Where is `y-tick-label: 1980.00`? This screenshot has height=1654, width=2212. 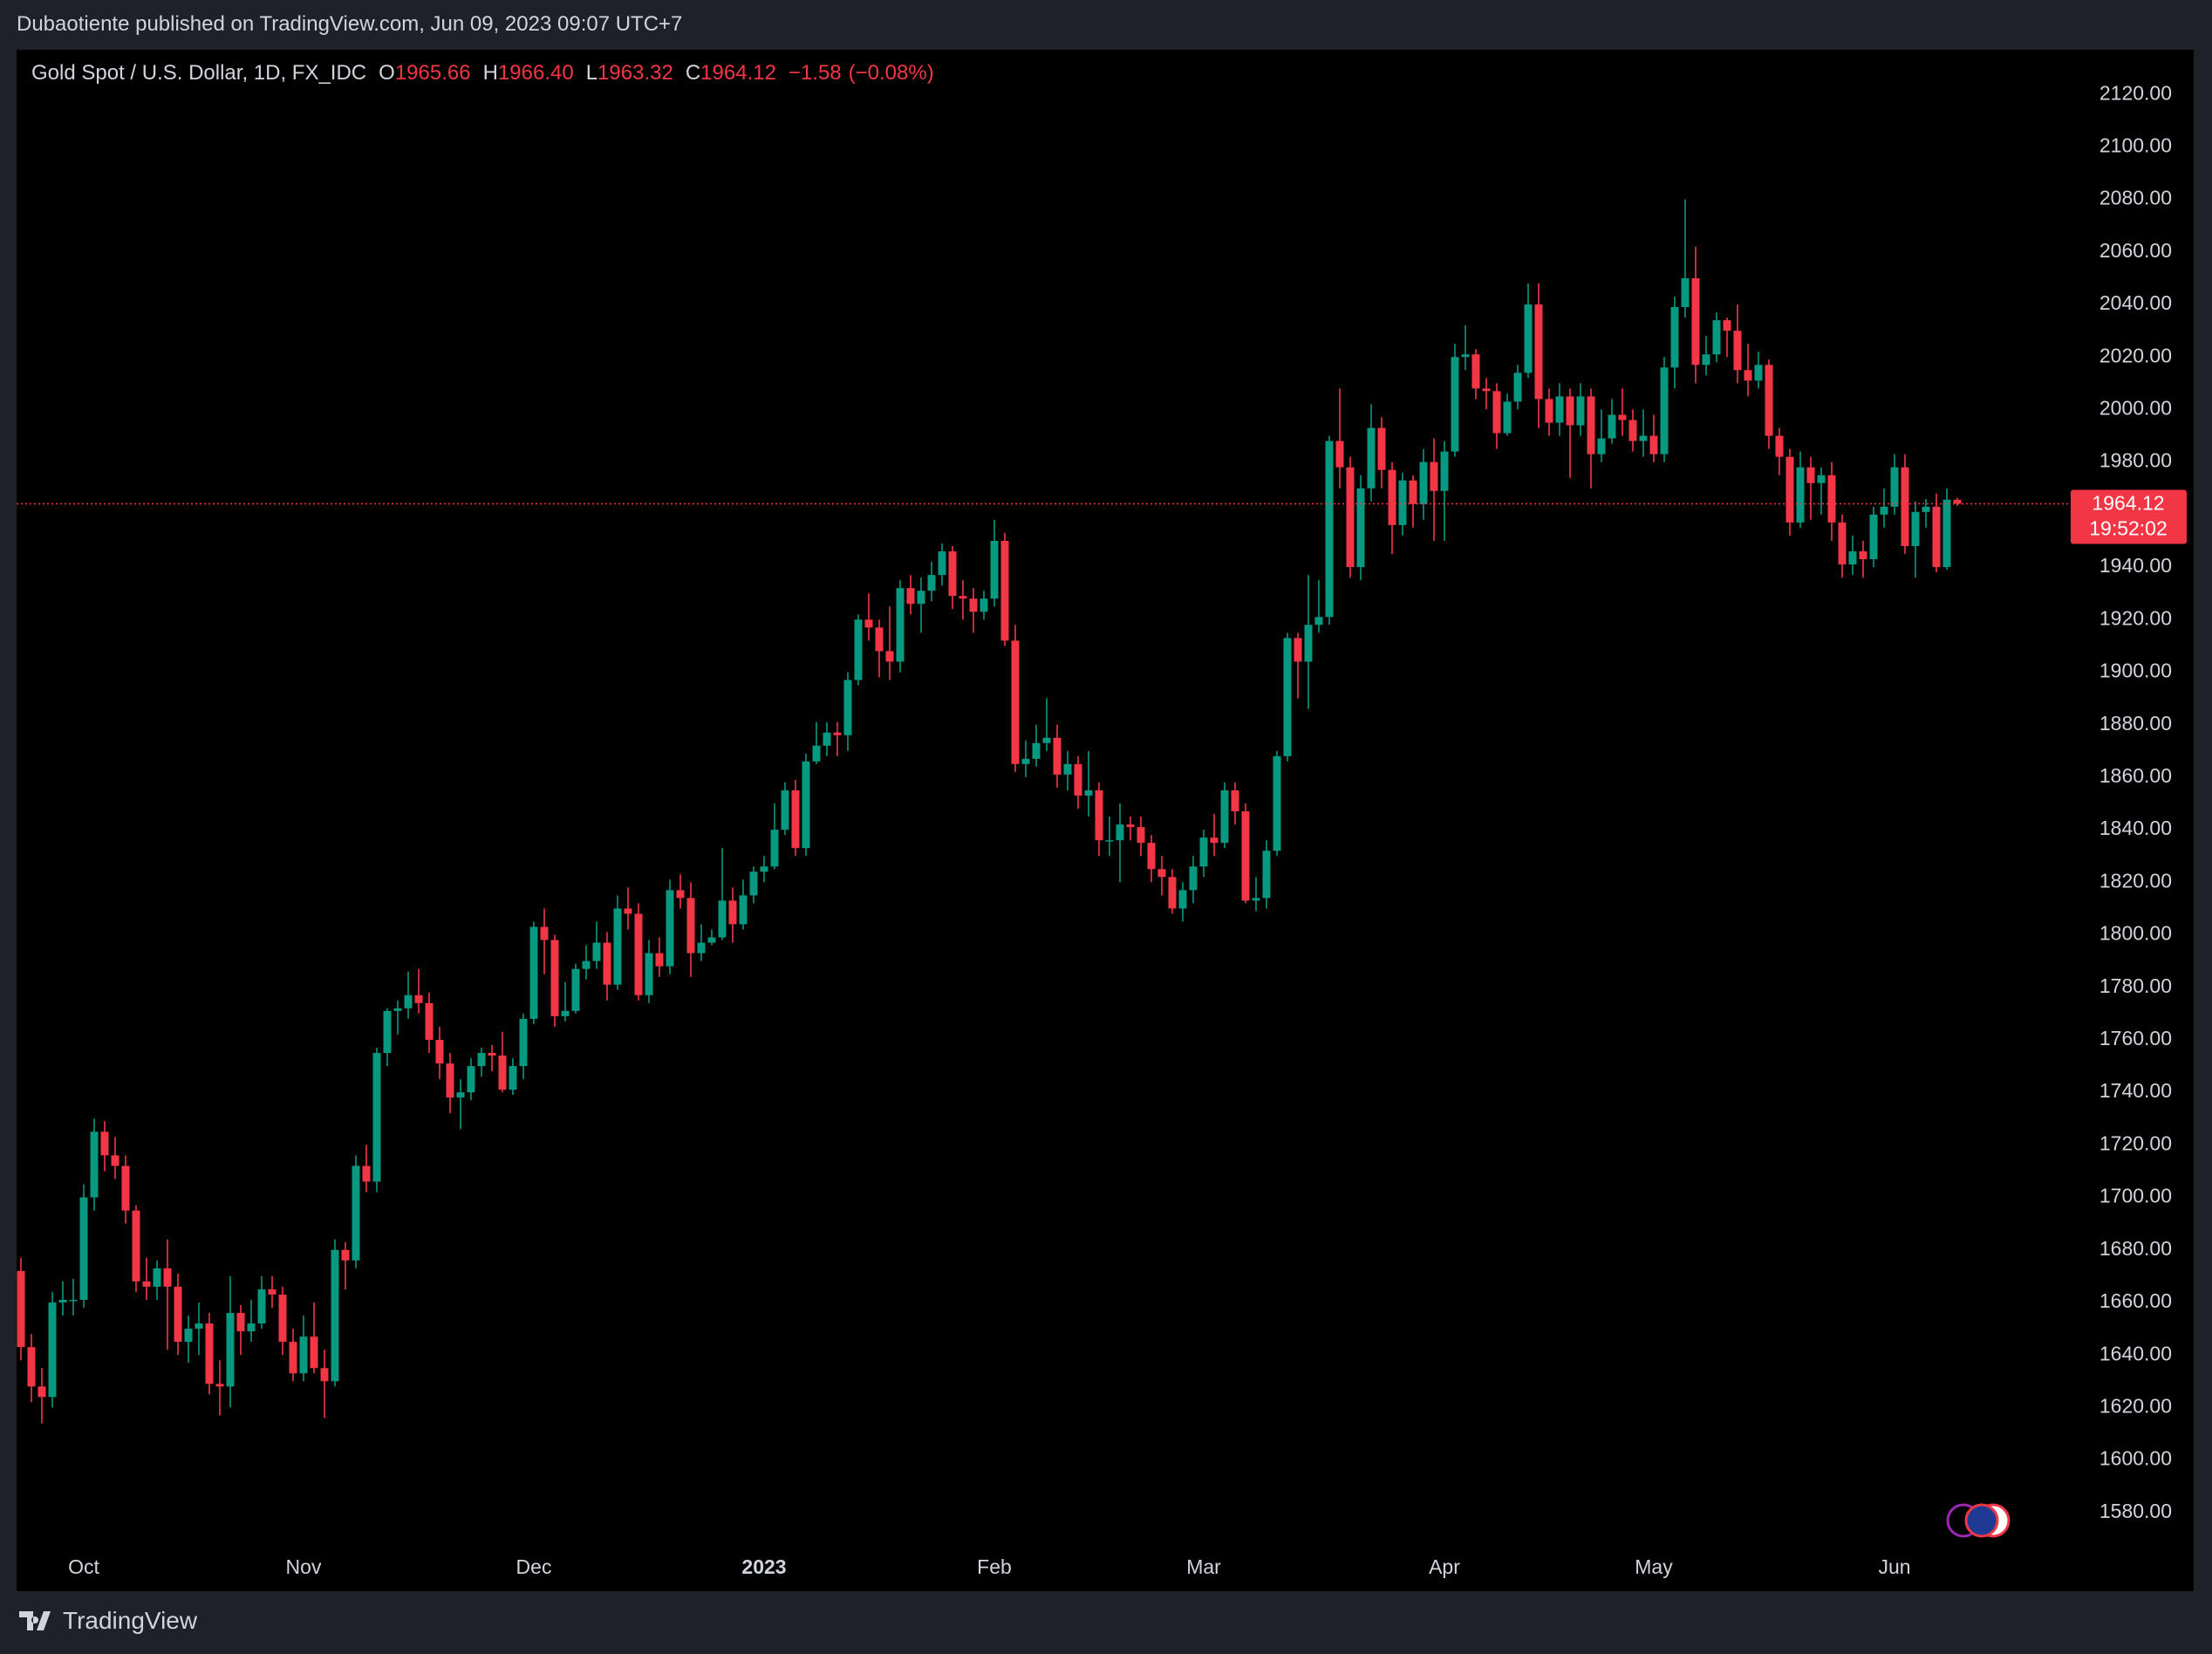
y-tick-label: 1980.00 is located at coordinates (2135, 460).